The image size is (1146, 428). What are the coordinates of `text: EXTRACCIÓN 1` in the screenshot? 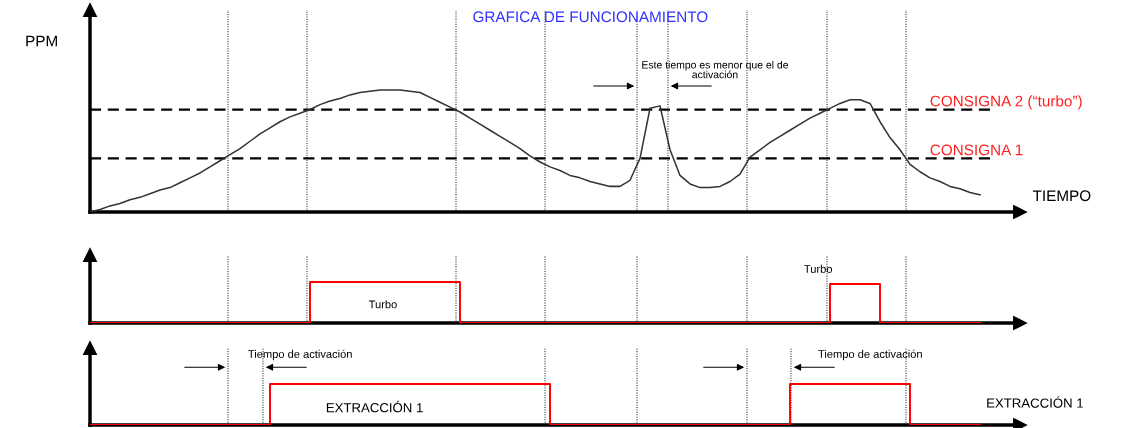 It's located at (1035, 402).